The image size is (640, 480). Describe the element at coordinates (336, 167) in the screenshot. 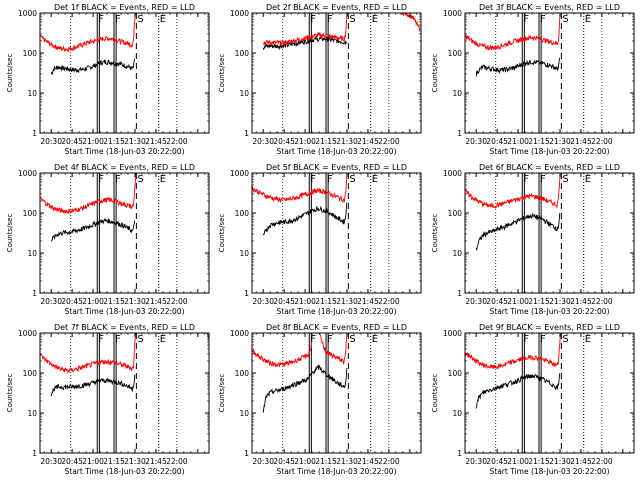

I see `chart-title: Det 5f BLACK = Events, RED = LLD` at that location.